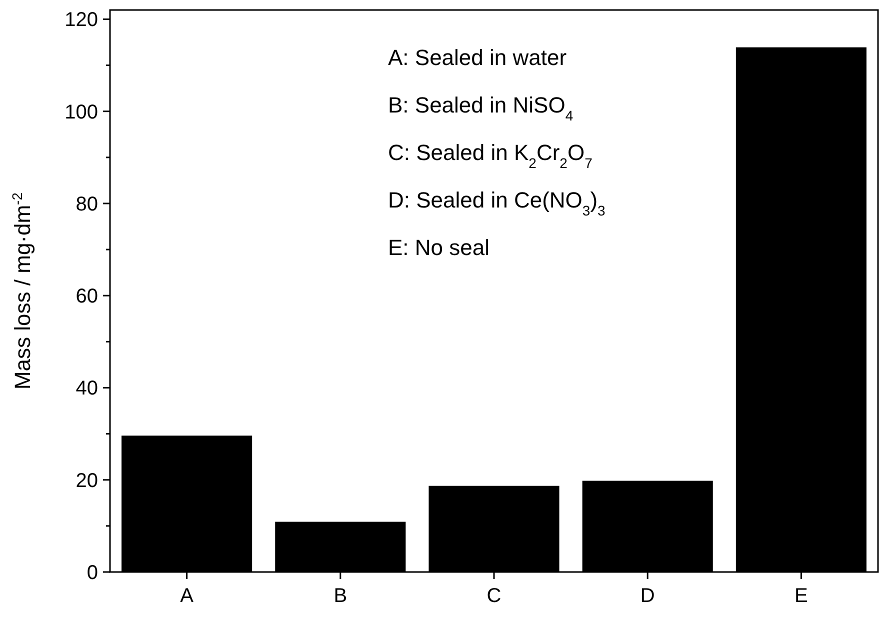 This screenshot has width=886, height=623. I want to click on x-tick-label: A, so click(187, 596).